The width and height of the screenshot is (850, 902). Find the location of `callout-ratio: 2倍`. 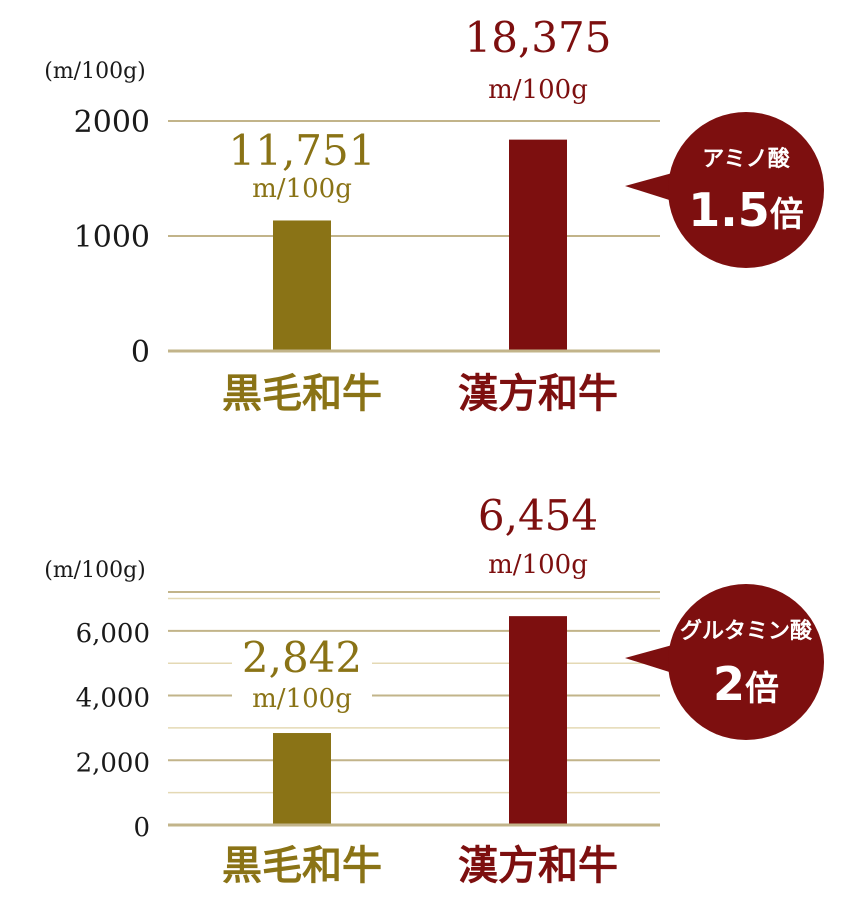

callout-ratio: 2倍 is located at coordinates (746, 684).